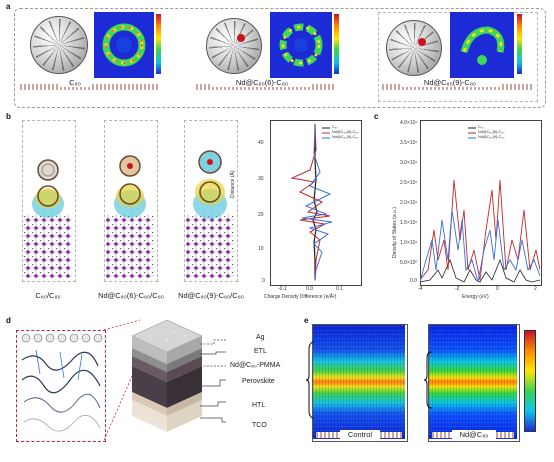 This screenshot has height=462, width=554. Describe the element at coordinates (59, 45) in the screenshot. I see `fullerene-model` at that location.